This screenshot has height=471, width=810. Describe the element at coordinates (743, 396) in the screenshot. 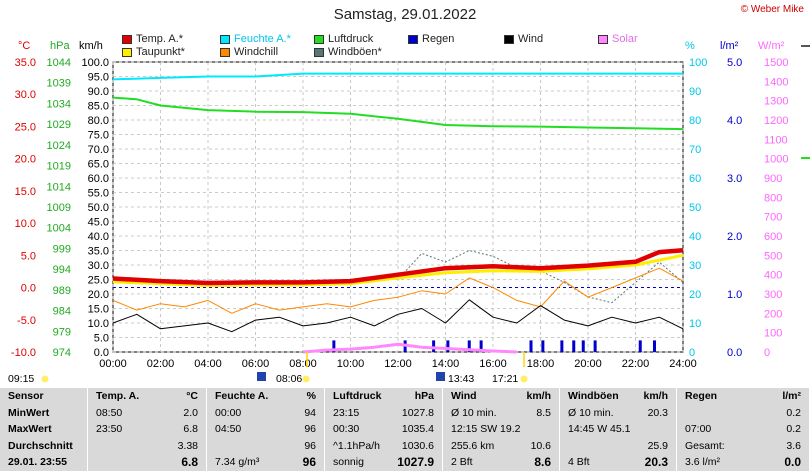

I see `table-header-row: Regen l/m²` at that location.